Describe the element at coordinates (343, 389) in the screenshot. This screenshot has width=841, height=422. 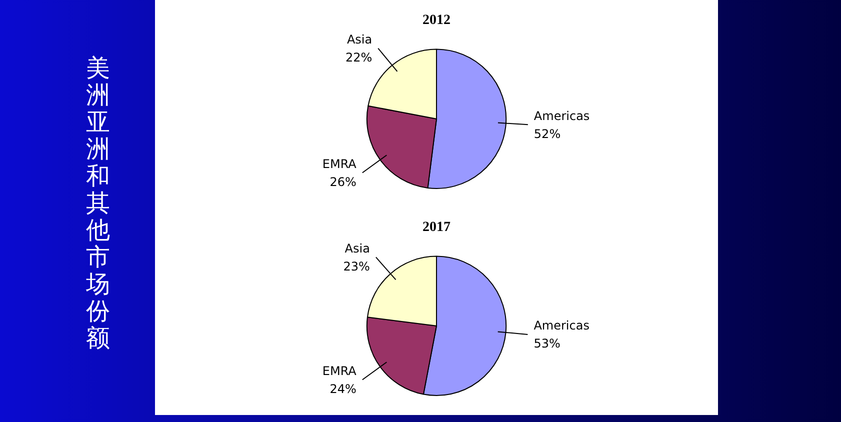
I see `data-label: 24%` at that location.